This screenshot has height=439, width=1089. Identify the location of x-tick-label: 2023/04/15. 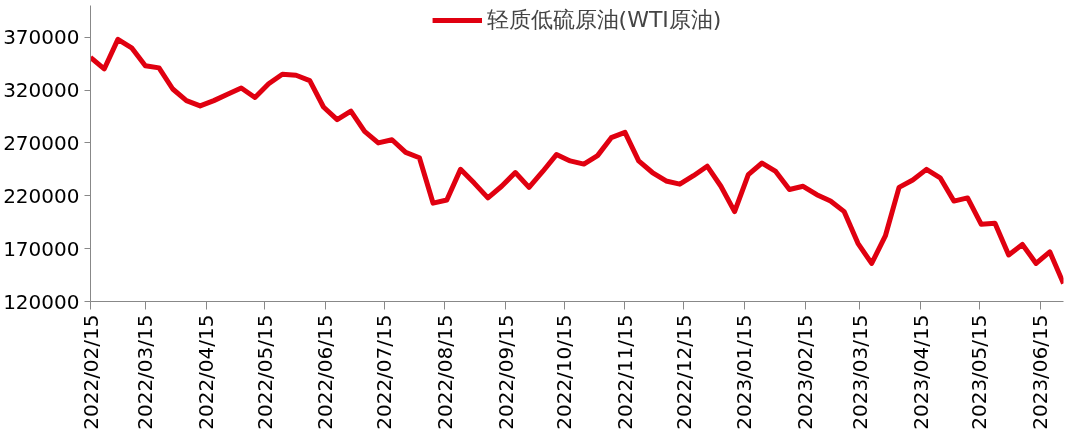
(920, 372).